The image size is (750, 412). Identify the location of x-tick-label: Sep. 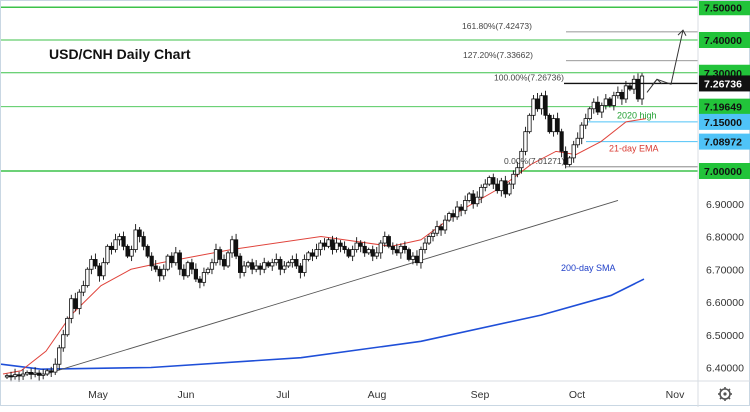
(480, 395).